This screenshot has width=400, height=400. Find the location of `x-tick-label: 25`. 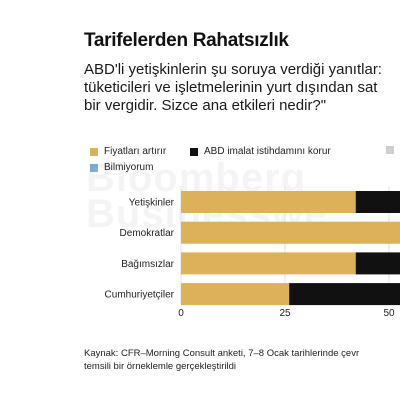

x-tick-label: 25 is located at coordinates (285, 313).